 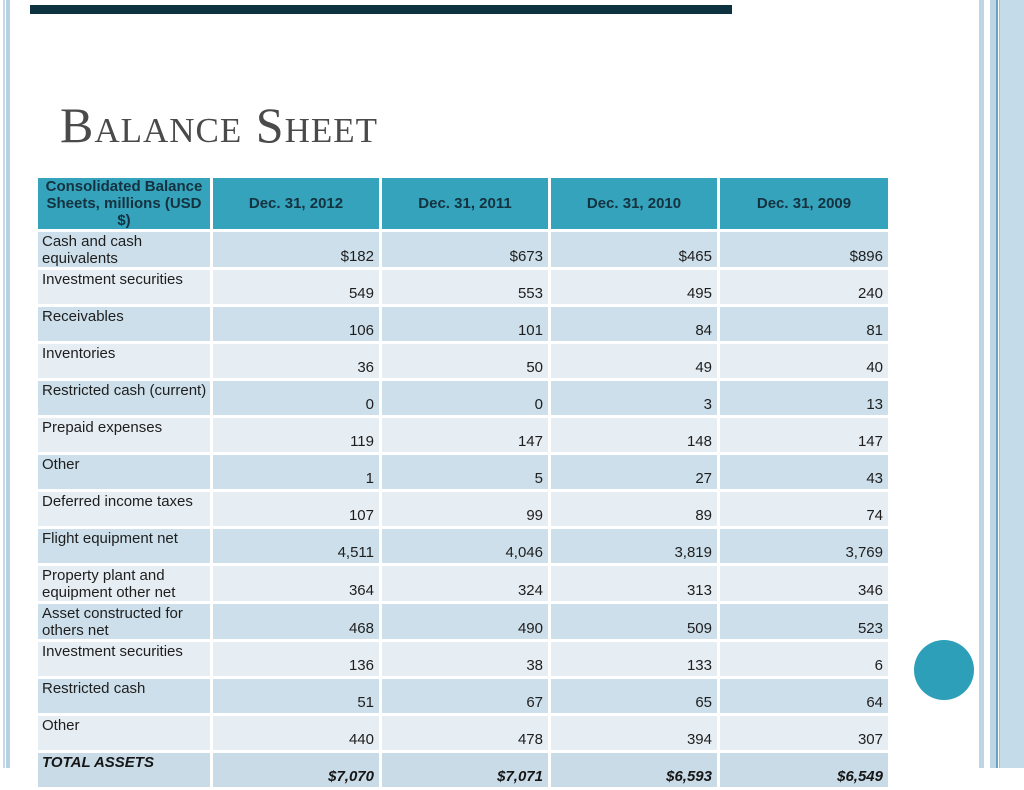 What do you see at coordinates (804, 473) in the screenshot?
I see `cell-value: 43` at bounding box center [804, 473].